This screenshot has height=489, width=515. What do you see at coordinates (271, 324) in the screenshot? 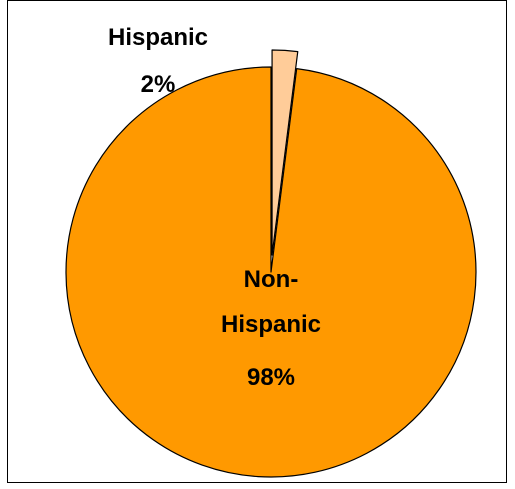
I see `slice-label-non-hispanic-line-2: Hispanic` at bounding box center [271, 324].